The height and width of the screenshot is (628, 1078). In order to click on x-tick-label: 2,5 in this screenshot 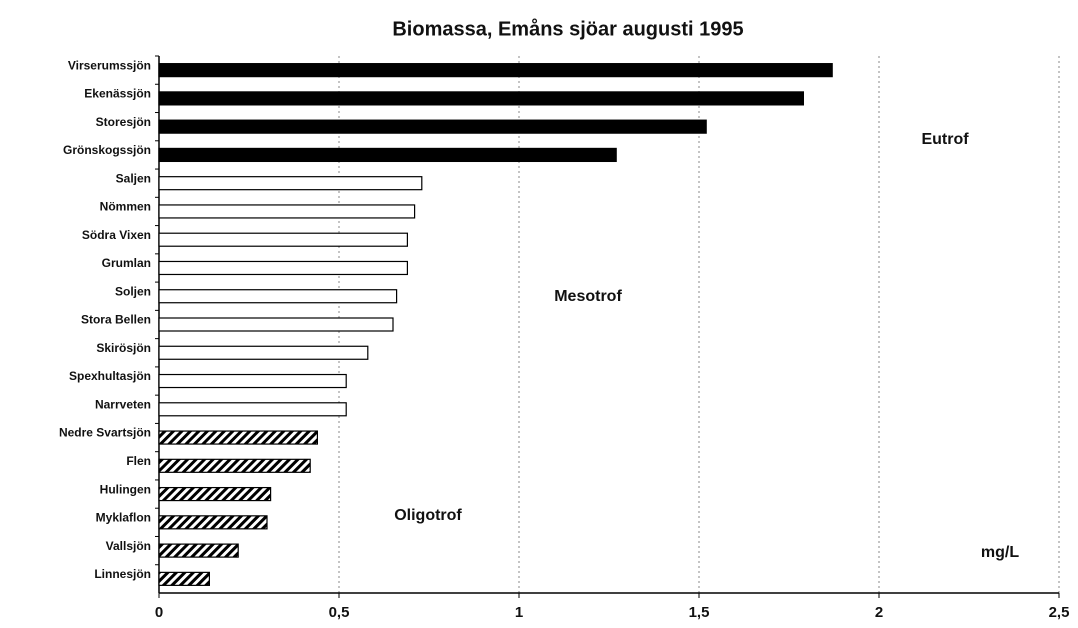, I will do `click(1059, 612)`.